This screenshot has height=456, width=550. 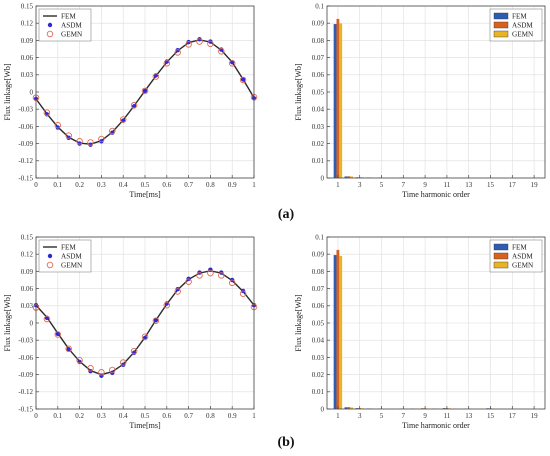 I want to click on x-tick-label: 0.1, so click(x=57, y=185).